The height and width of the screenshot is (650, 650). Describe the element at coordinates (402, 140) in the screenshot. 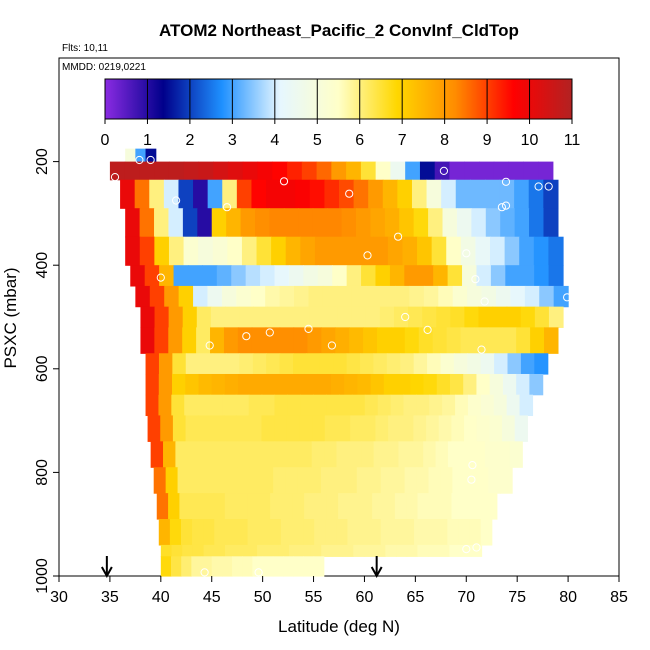

I see `colorbar-tick-label: 7` at that location.